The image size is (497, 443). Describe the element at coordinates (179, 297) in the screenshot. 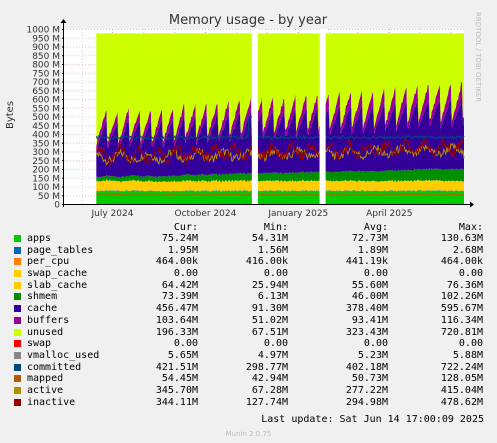

I see `legend-value-cur: 73.39M` at that location.